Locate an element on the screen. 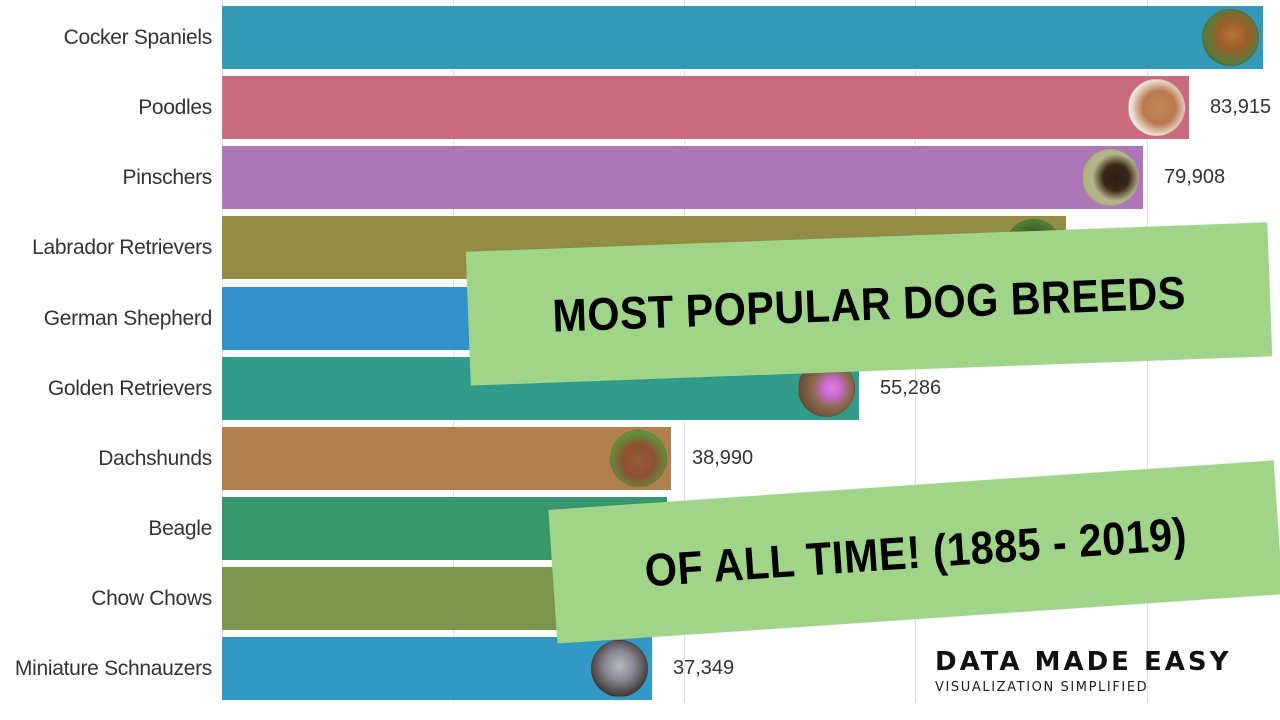  bar-value-label: 37,349 is located at coordinates (704, 668).